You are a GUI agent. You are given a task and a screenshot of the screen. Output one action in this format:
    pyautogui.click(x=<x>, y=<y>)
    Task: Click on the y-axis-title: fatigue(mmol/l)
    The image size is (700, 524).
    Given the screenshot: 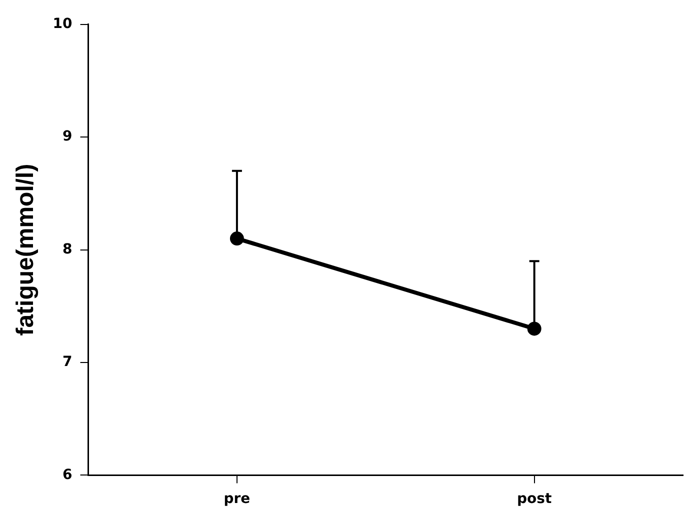 What is the action you would take?
    pyautogui.click(x=26, y=250)
    